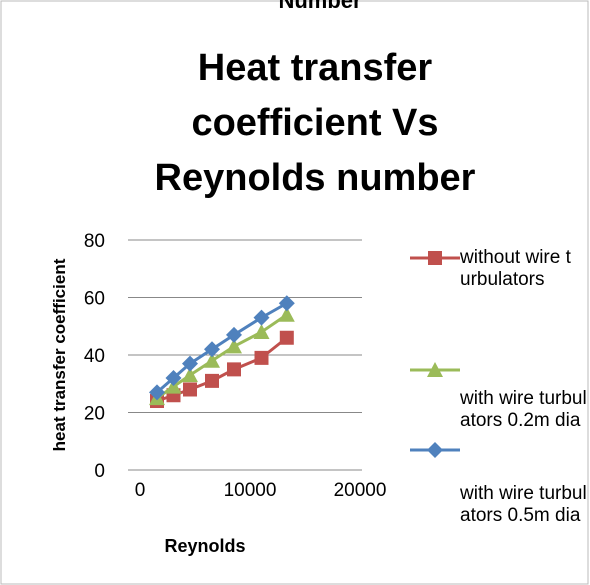 This screenshot has width=590, height=585. Describe the element at coordinates (94, 356) in the screenshot. I see `y-tick-label: 40` at that location.